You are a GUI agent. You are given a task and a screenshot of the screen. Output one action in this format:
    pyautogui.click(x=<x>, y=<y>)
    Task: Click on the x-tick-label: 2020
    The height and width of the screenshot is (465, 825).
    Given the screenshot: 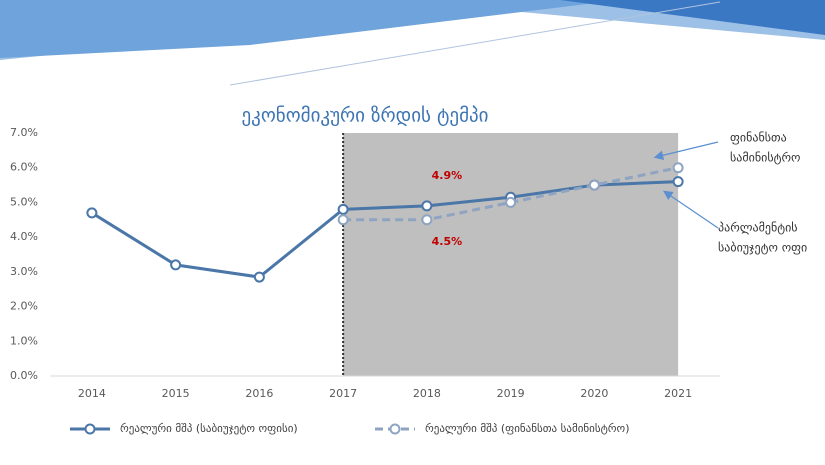 What is the action you would take?
    pyautogui.click(x=594, y=393)
    